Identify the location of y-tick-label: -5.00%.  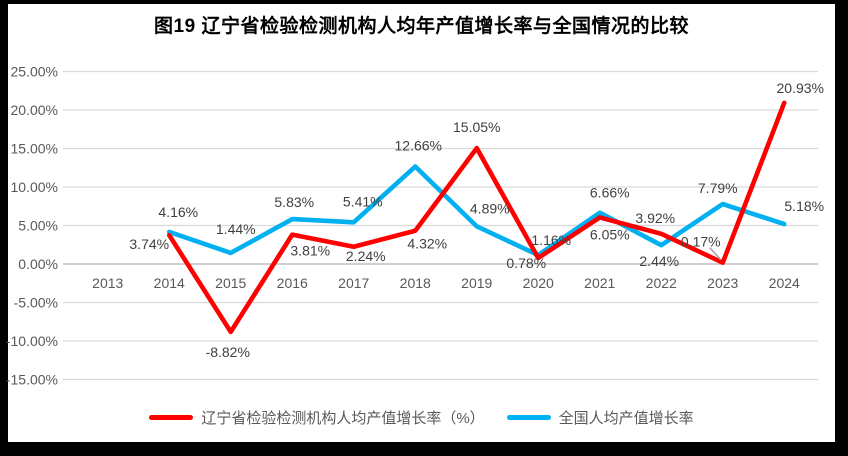
(36, 303).